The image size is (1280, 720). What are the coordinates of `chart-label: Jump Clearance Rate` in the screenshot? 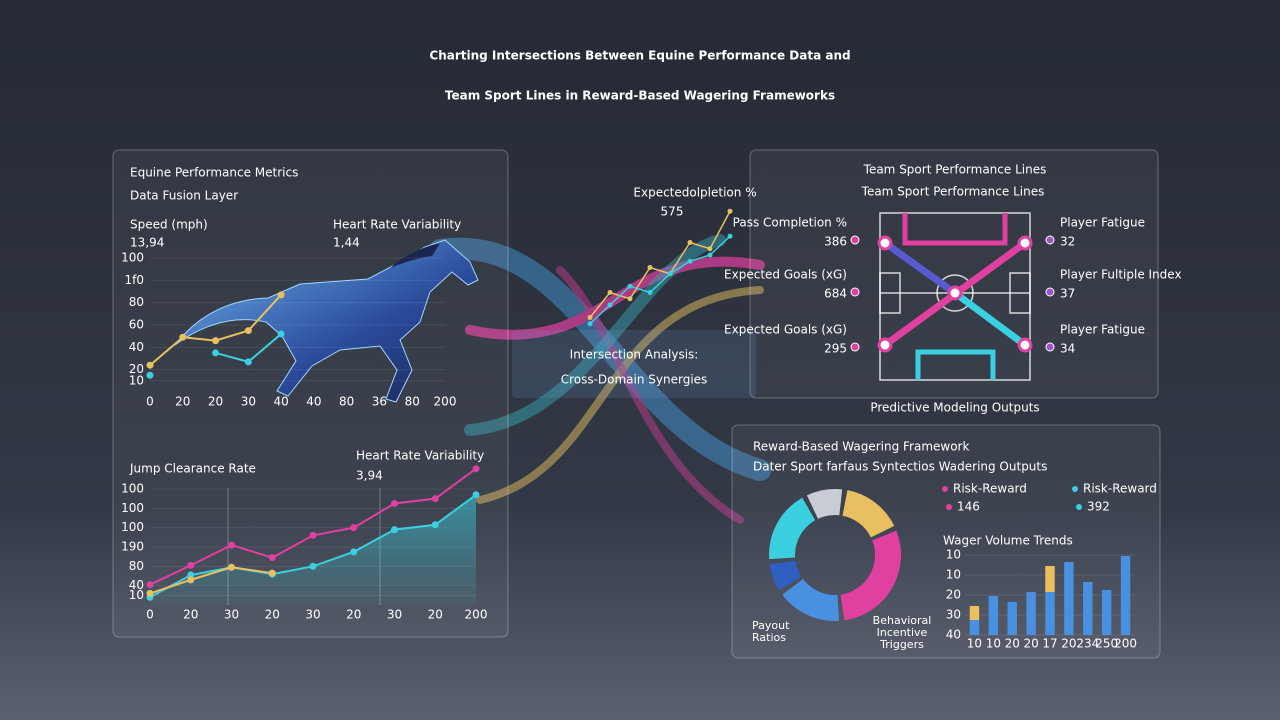 It's located at (192, 469).